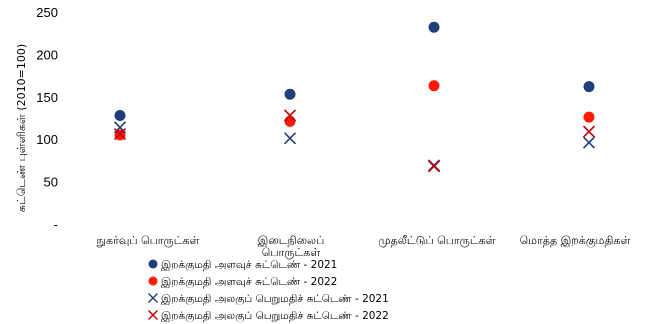  I want to click on legend-item: இறக்குமதி அளவுச் சுட்டெண் - 2021, so click(242, 266).